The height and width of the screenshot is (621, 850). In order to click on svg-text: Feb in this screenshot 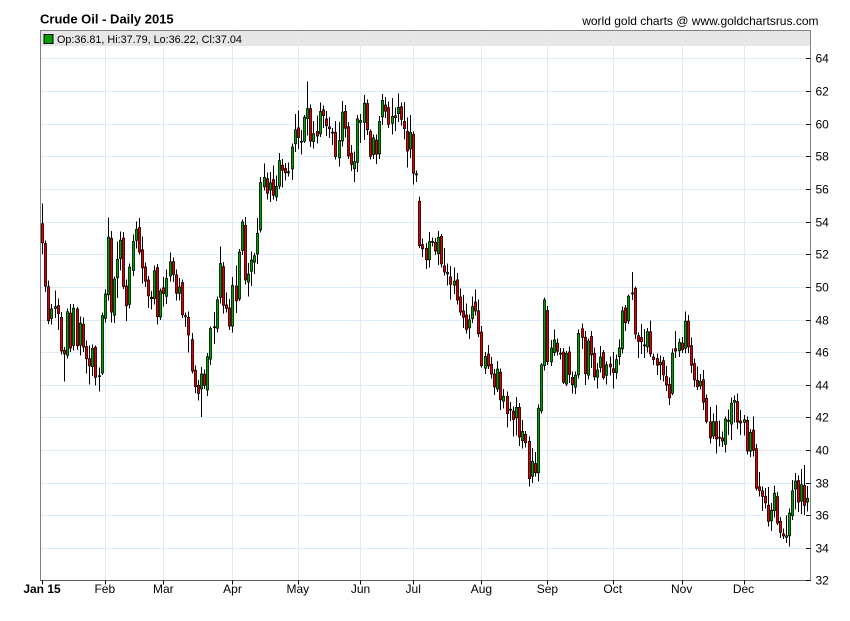, I will do `click(104, 589)`.